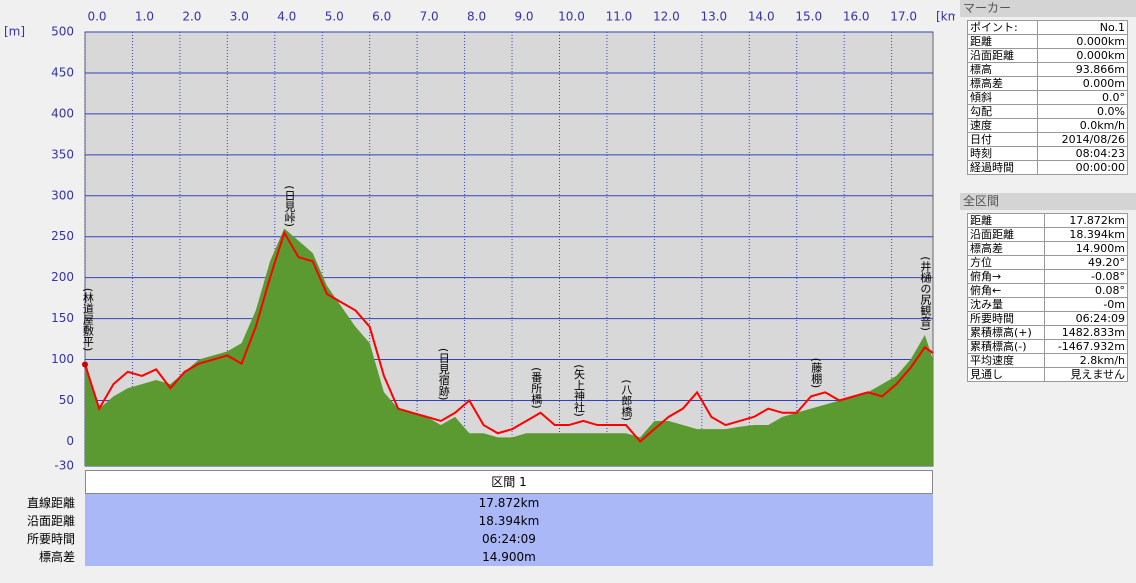  Describe the element at coordinates (509, 482) in the screenshot. I see `section-header: 区間 1` at that location.